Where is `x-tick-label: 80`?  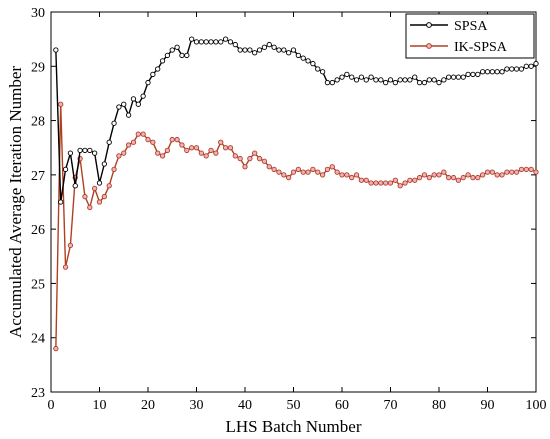 x-tick-label: 80 is located at coordinates (439, 405).